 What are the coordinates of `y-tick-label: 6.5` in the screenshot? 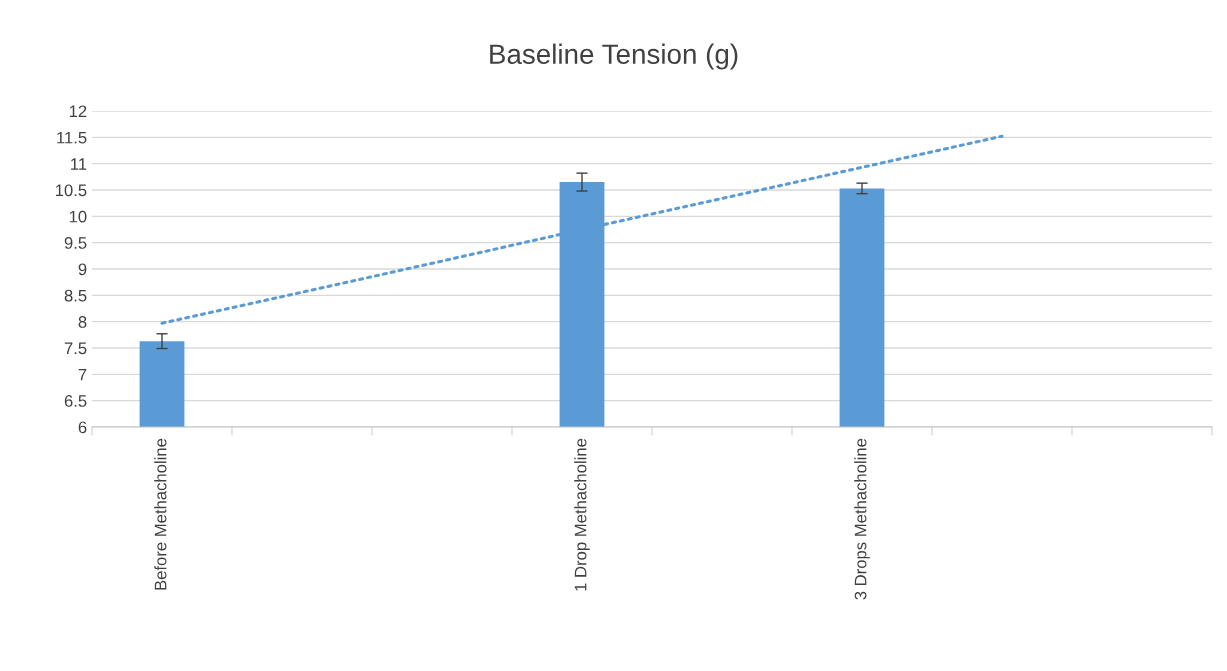 It's located at (75, 401).